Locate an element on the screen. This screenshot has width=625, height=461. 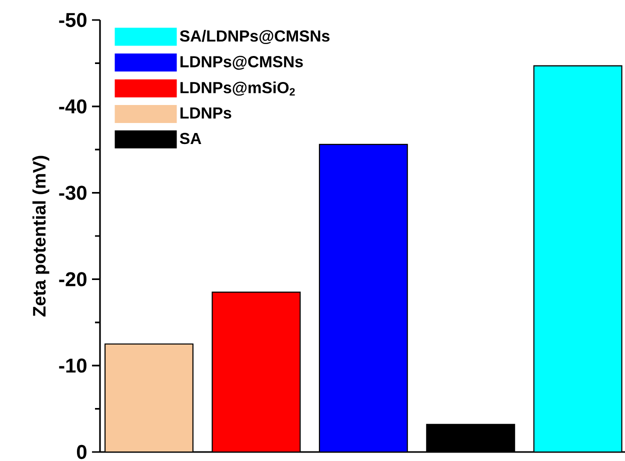
legend-label: SA is located at coordinates (191, 138).